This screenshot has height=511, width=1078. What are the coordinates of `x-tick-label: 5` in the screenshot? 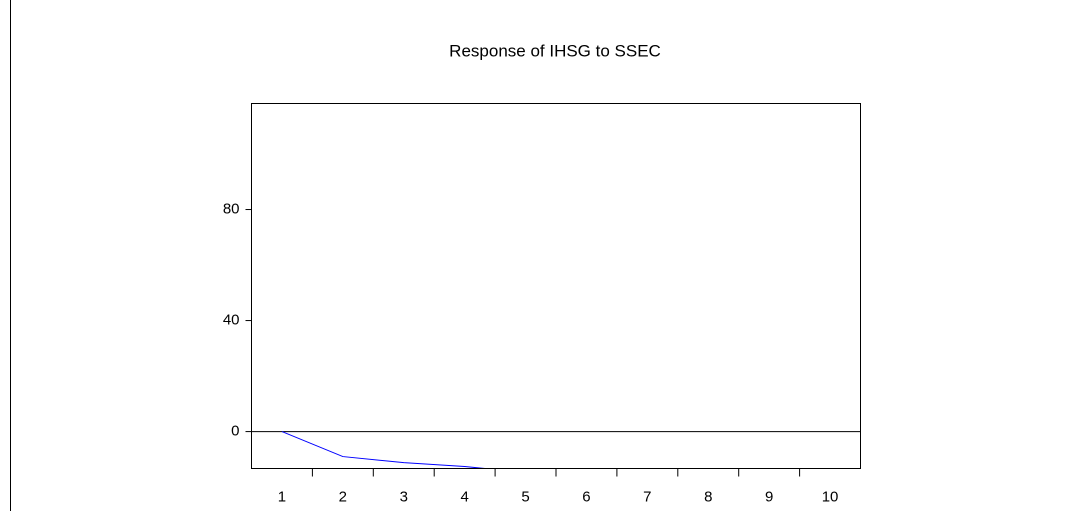 It's located at (525, 496).